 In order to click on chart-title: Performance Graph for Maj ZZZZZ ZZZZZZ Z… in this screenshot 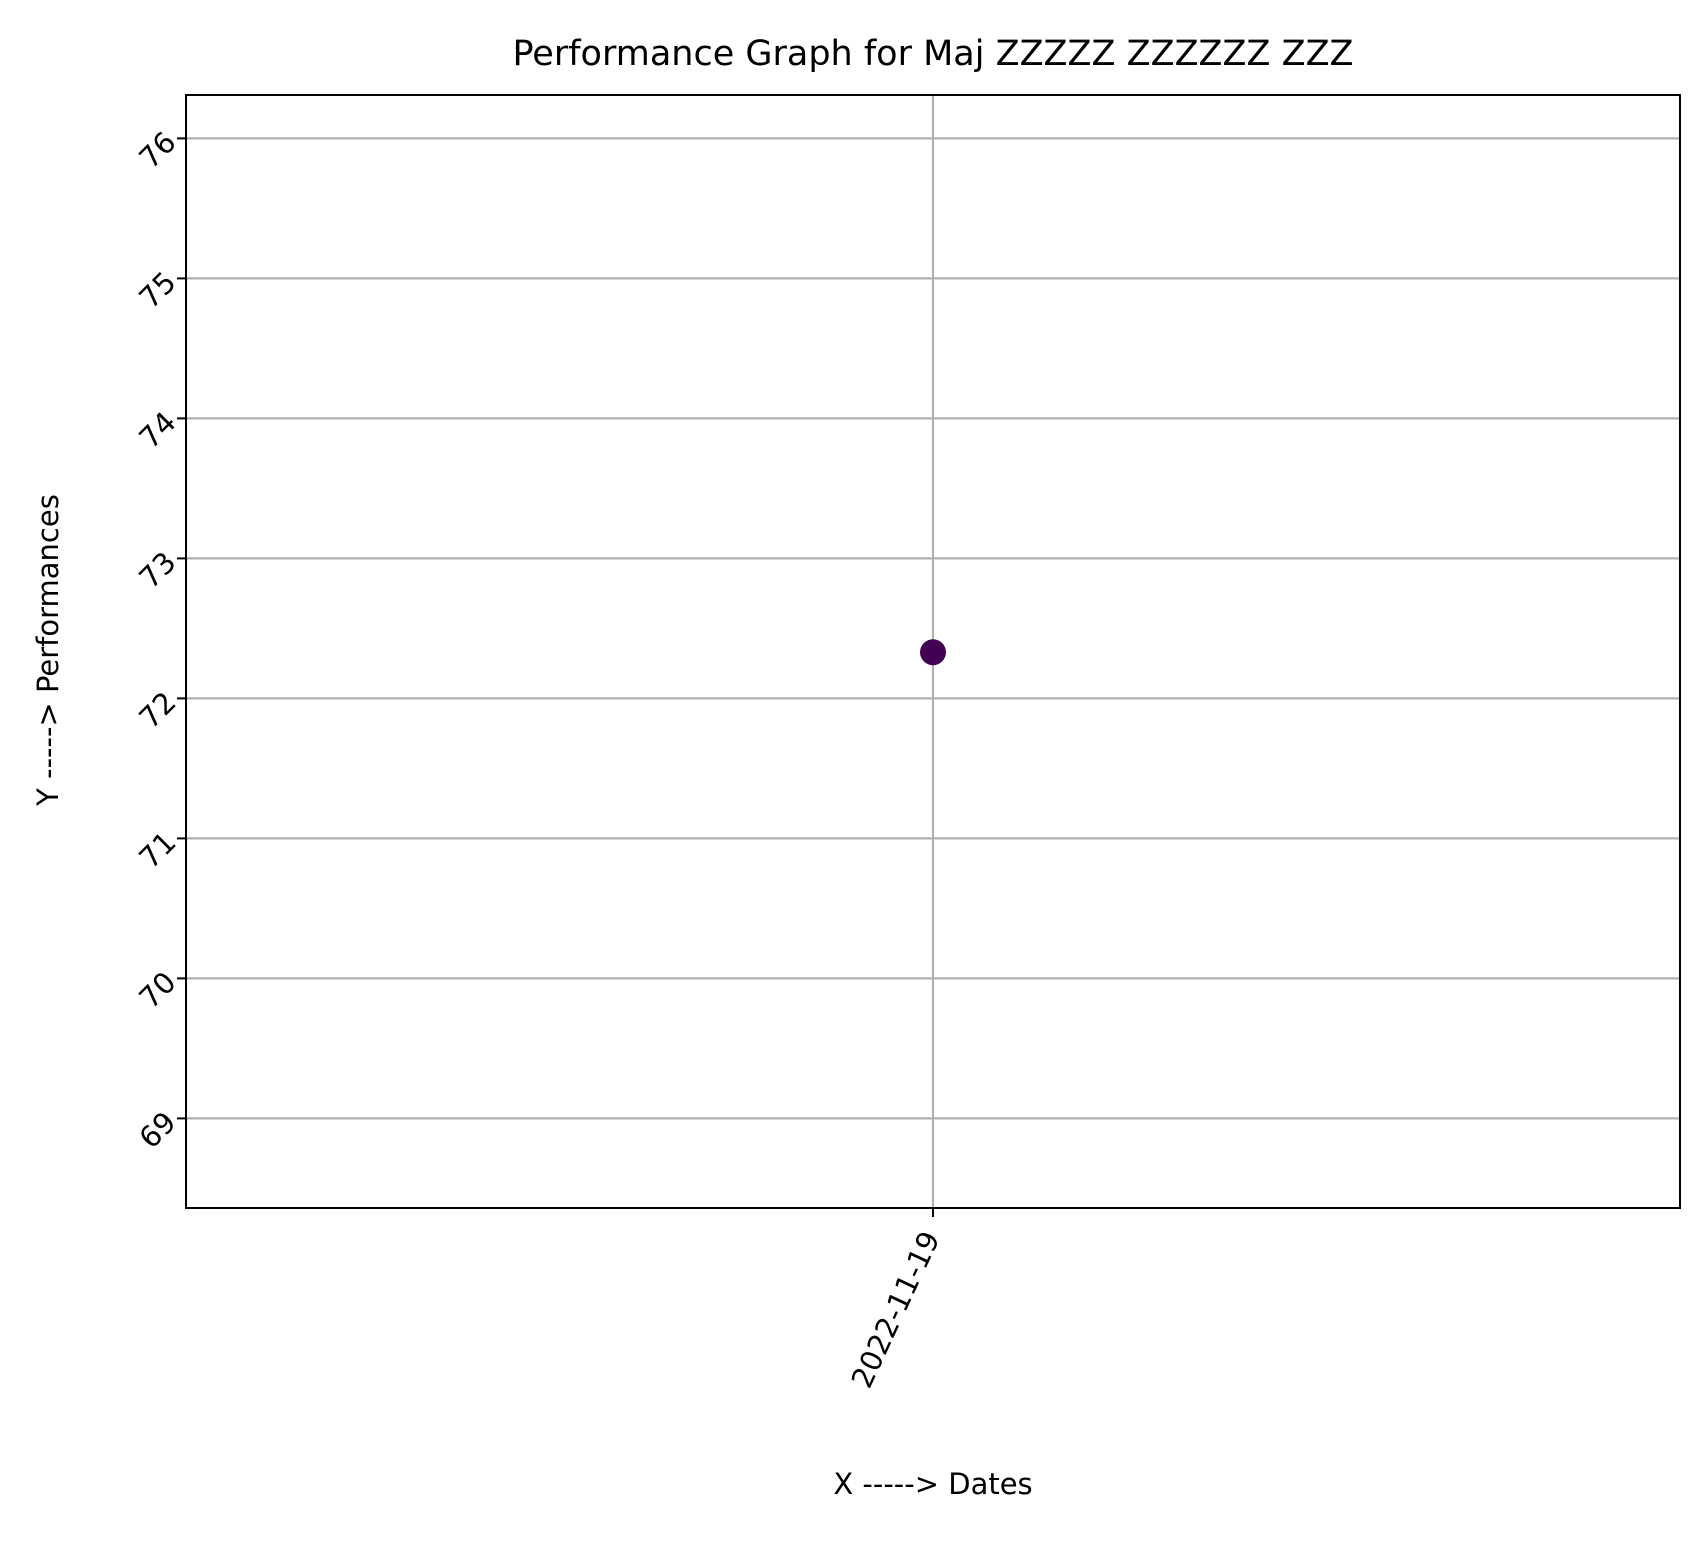, I will do `click(932, 54)`.